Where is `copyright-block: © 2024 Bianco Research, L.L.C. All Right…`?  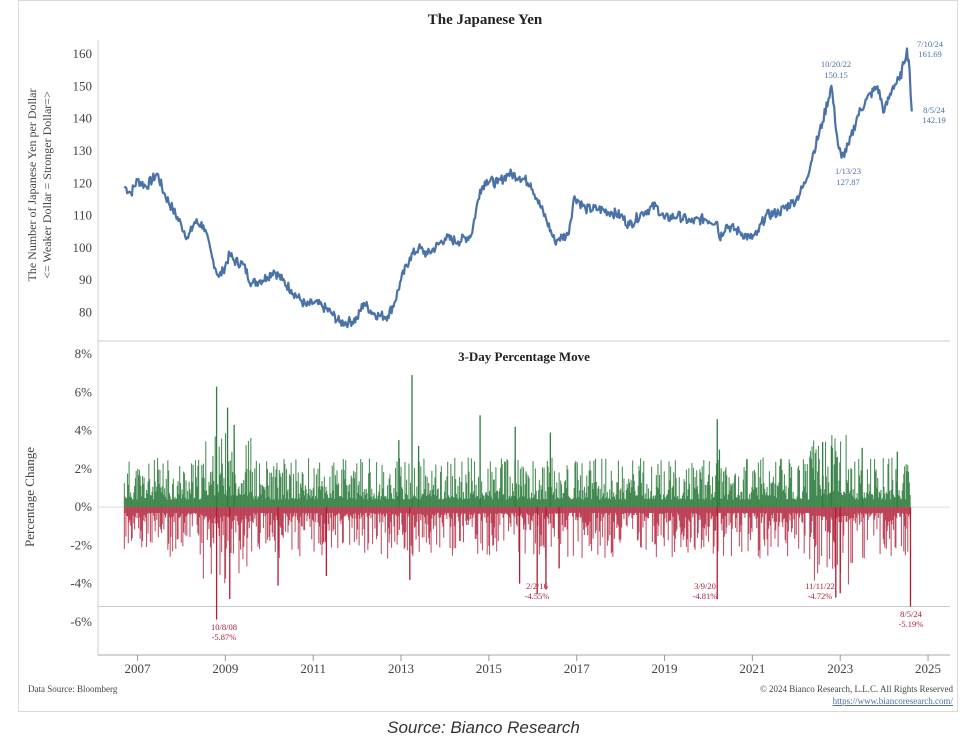
copyright-block: © 2024 Bianco Research, L.L.C. All Right… is located at coordinates (856, 695).